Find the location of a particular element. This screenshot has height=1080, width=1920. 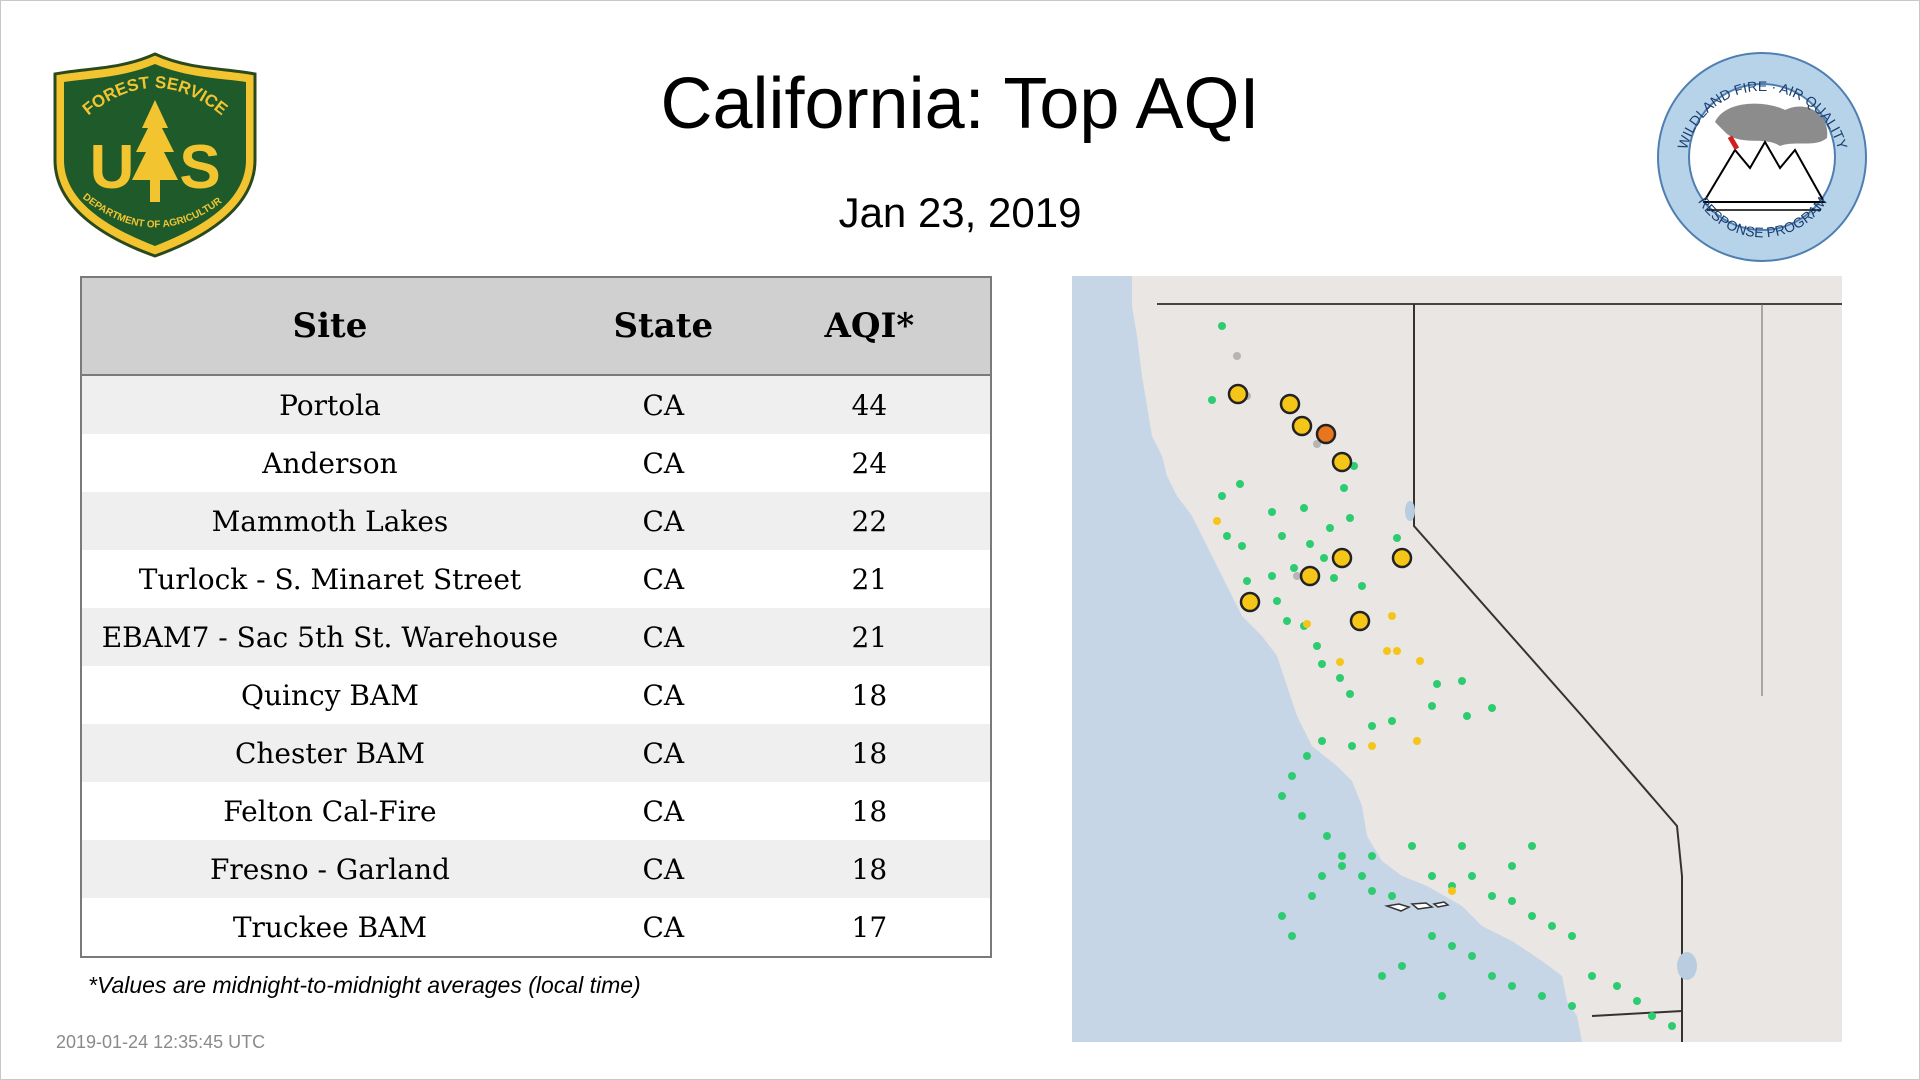

aqi-cell: 22 is located at coordinates (869, 521).